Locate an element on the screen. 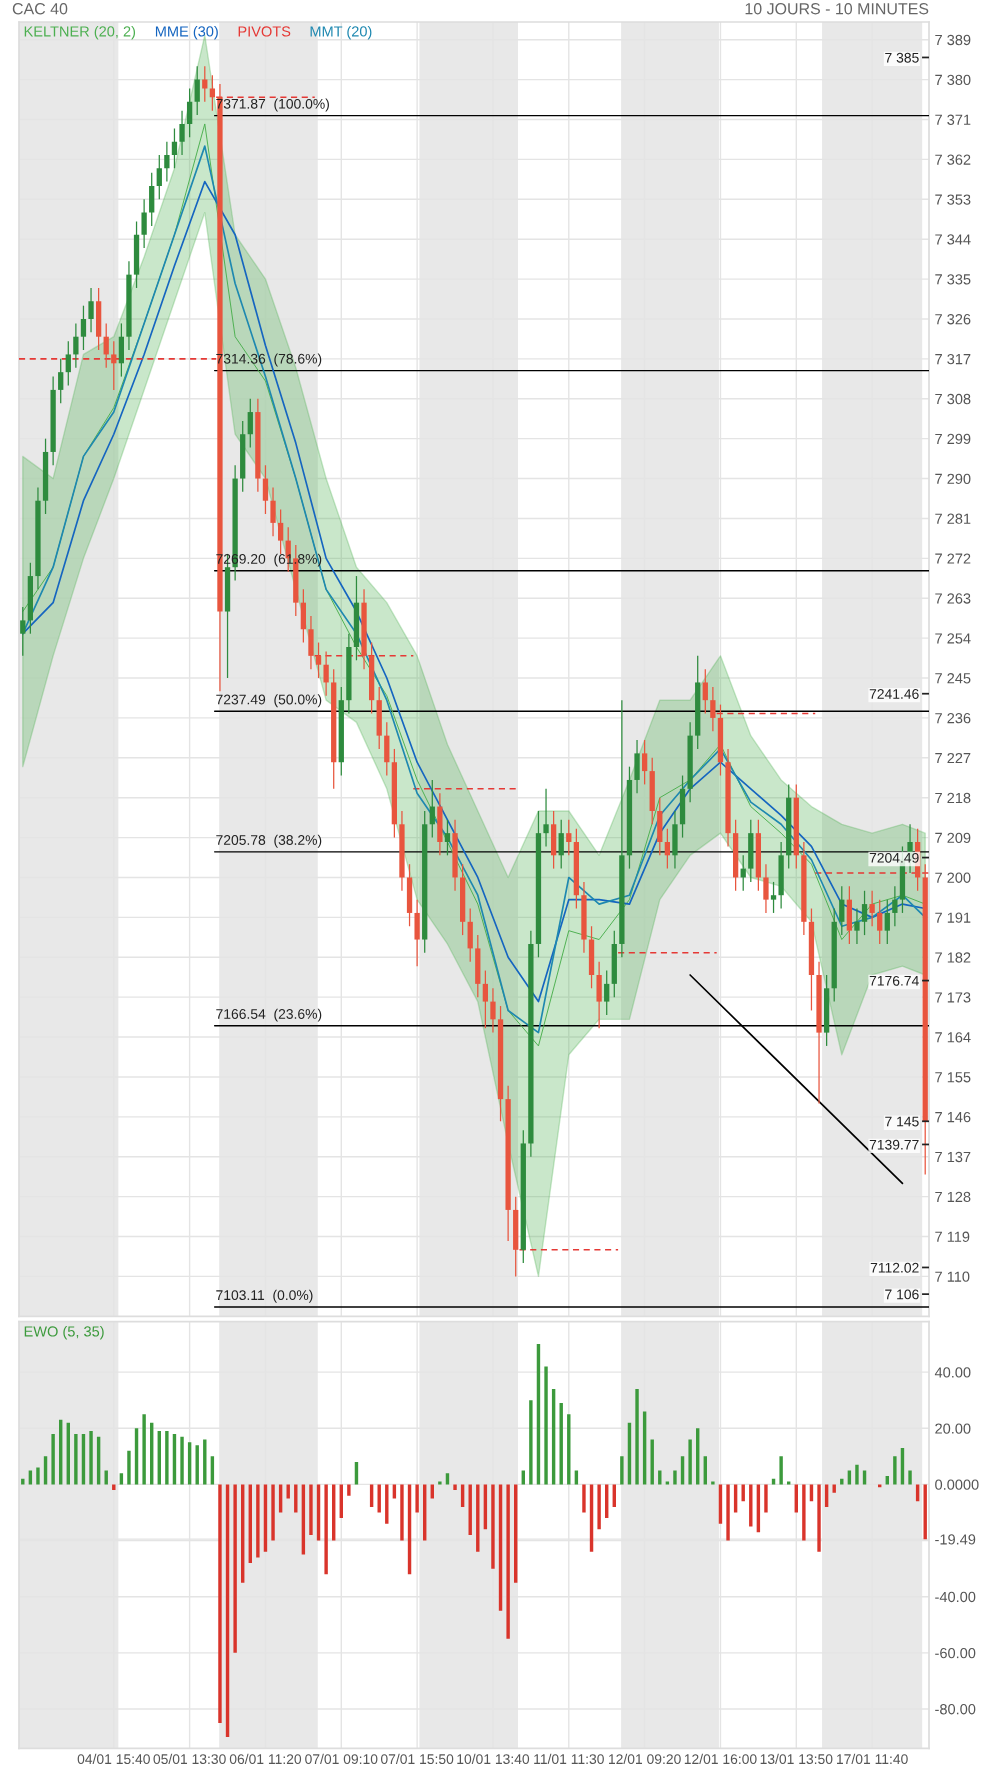 This screenshot has height=1774, width=1000. x-tick-label: 04/01 15:40 is located at coordinates (113, 1759).